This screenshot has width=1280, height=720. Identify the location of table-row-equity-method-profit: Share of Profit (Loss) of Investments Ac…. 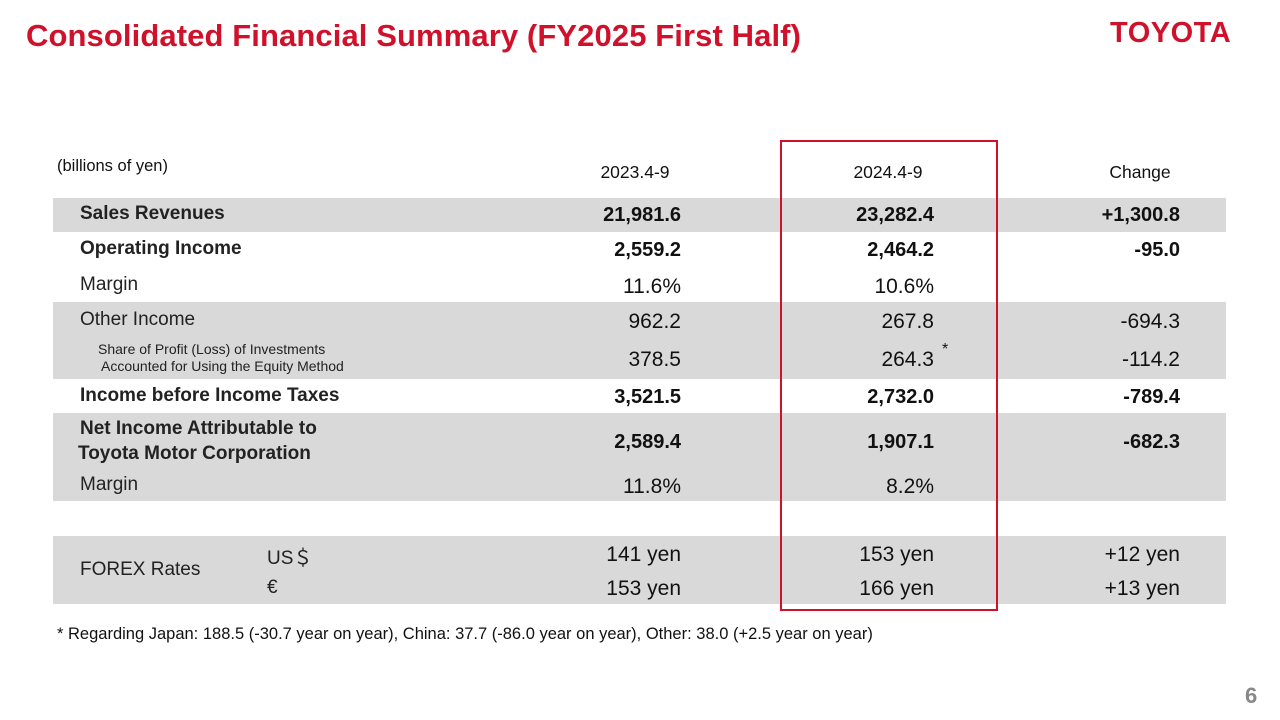
(639, 358).